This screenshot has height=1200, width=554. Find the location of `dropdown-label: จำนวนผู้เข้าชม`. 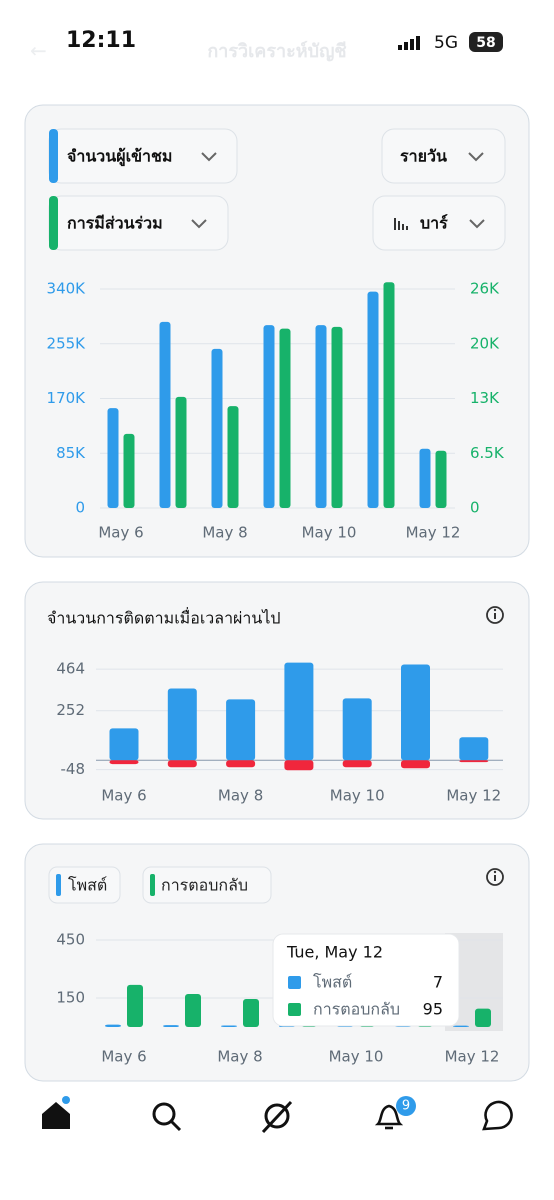

dropdown-label: จำนวนผู้เข้าชม is located at coordinates (119, 157).